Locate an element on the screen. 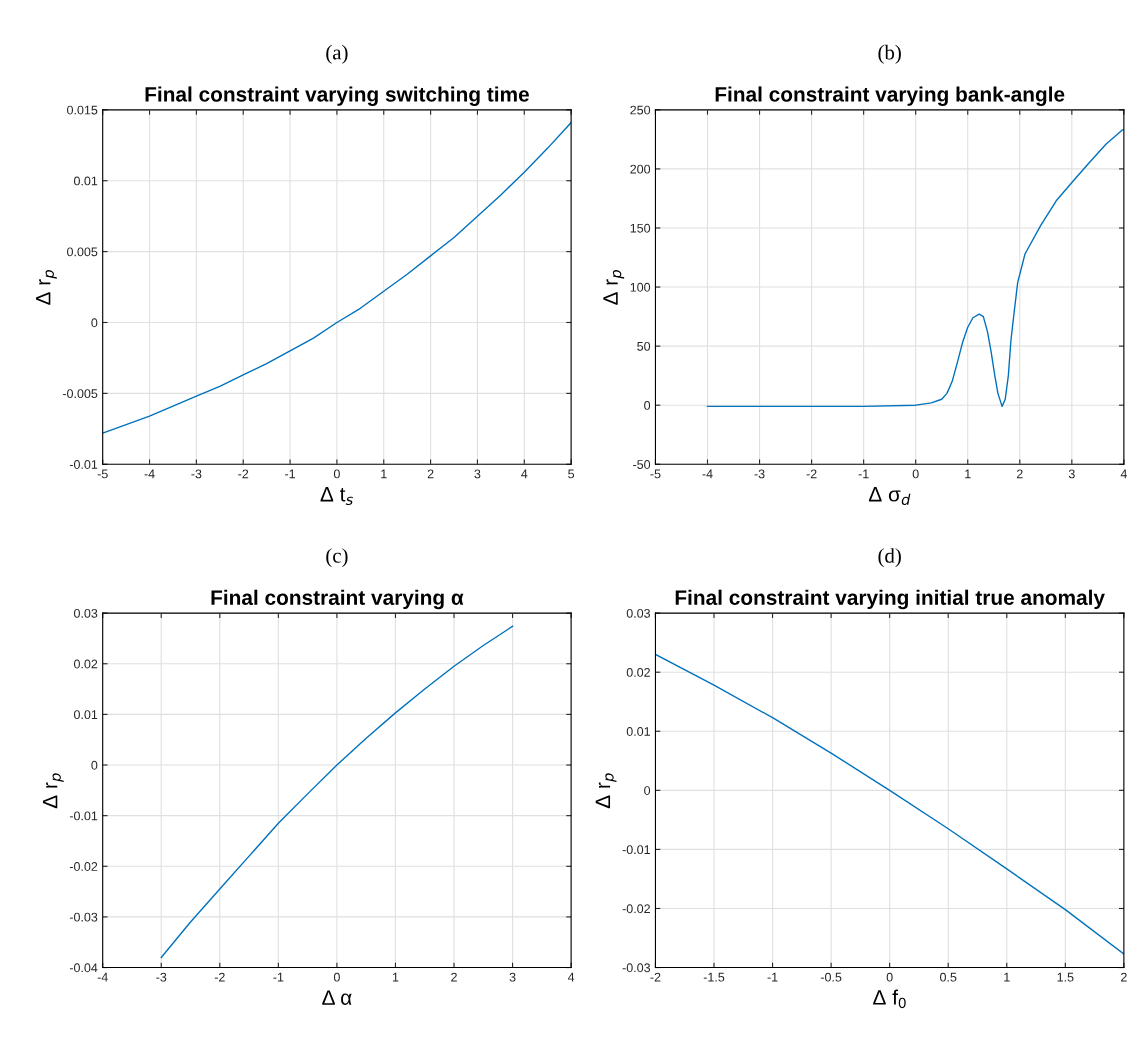 The image size is (1141, 1046). text: (d) is located at coordinates (889, 558).